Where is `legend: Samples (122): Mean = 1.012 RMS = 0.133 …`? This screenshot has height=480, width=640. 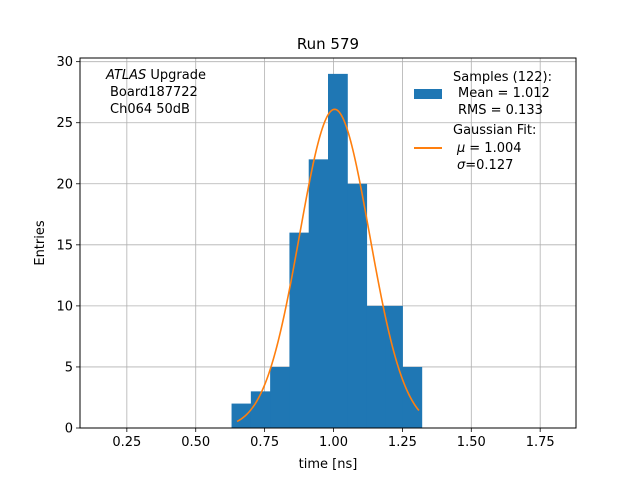
legend: Samples (122): Mean = 1.012 RMS = 0.133 … is located at coordinates (483, 121).